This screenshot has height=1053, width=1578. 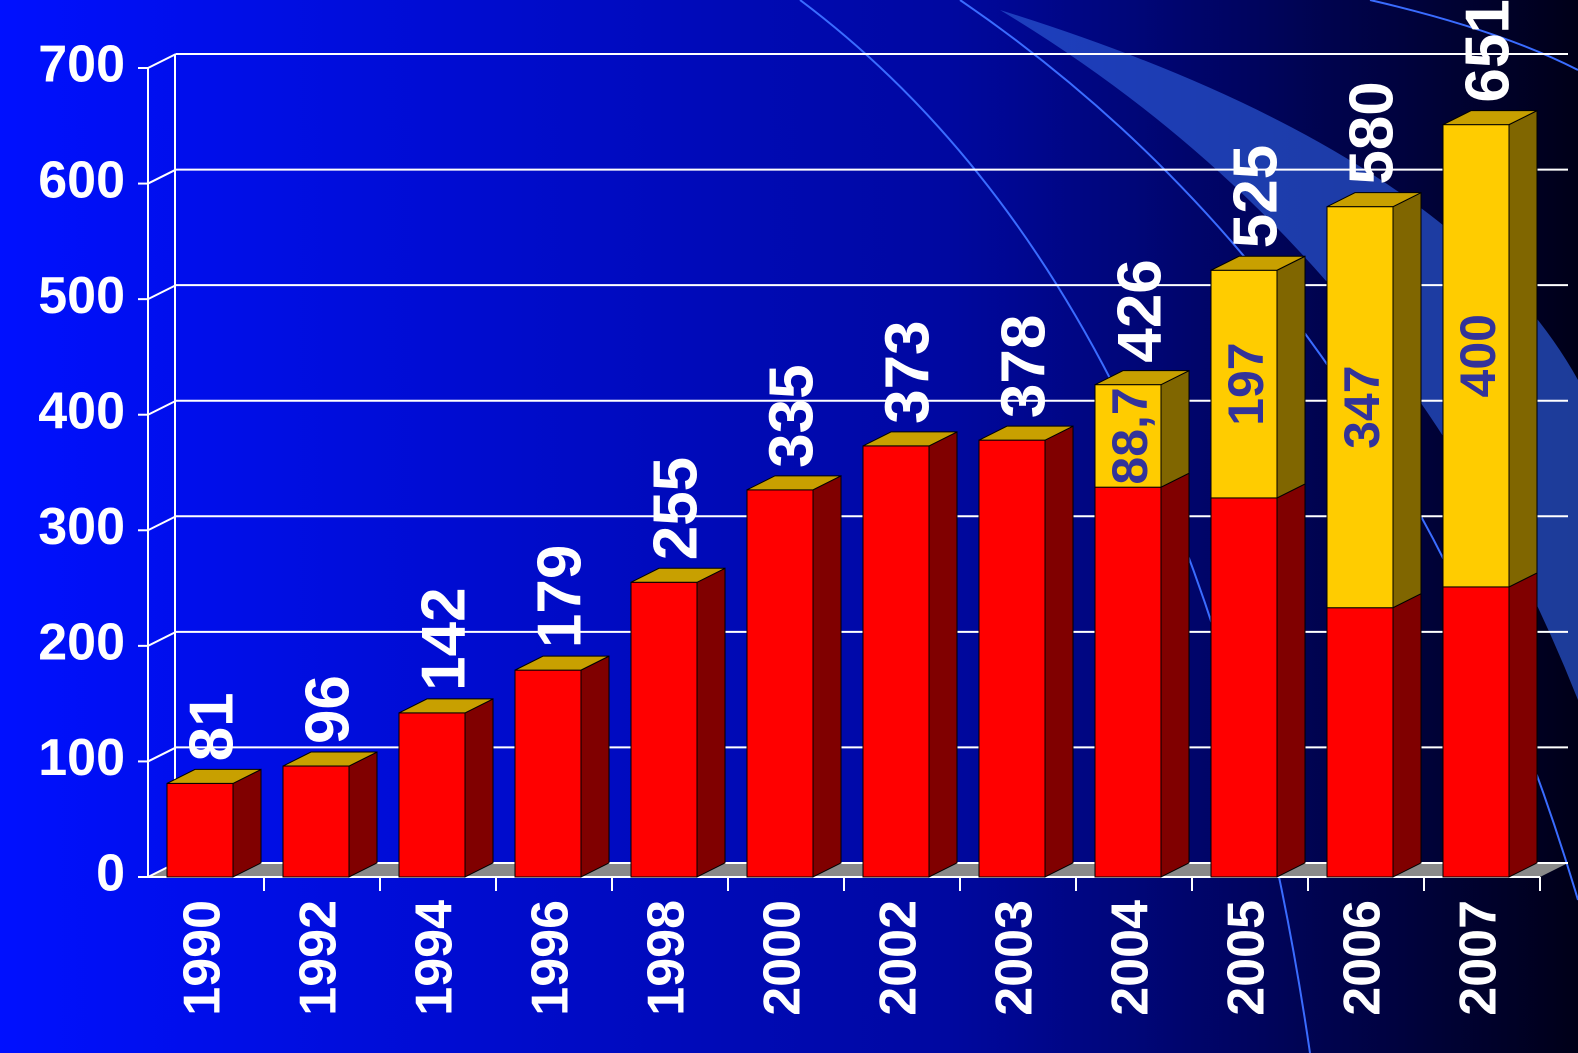 I want to click on y-tick-label: 300, so click(x=81, y=527).